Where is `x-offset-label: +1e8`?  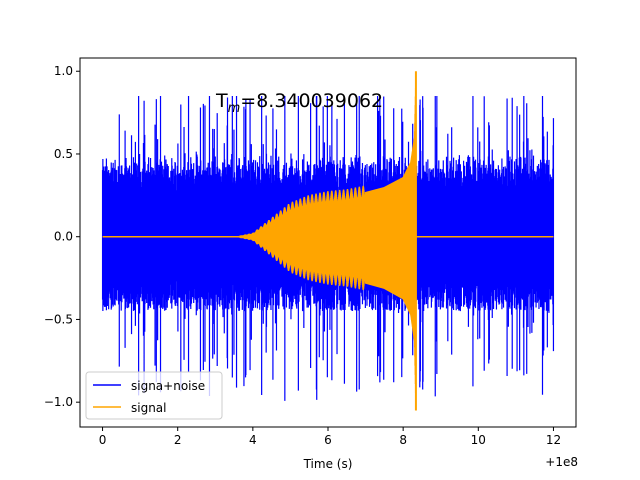
x-offset-label: +1e8 is located at coordinates (561, 462).